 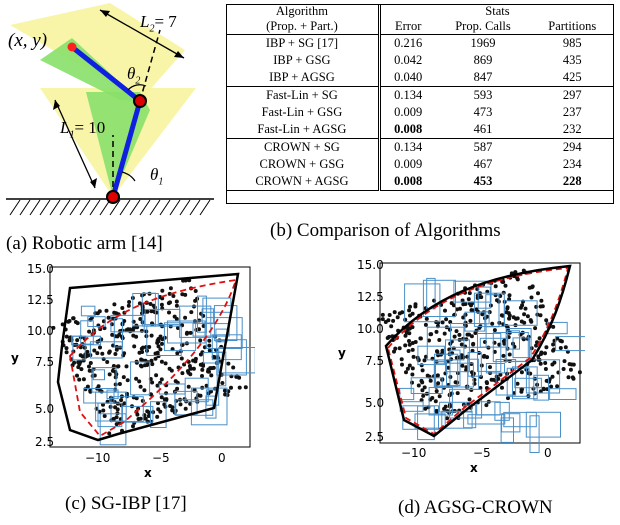 I want to click on table-row: CROWN + AGSG 0.008 453 228, so click(x=420, y=182).